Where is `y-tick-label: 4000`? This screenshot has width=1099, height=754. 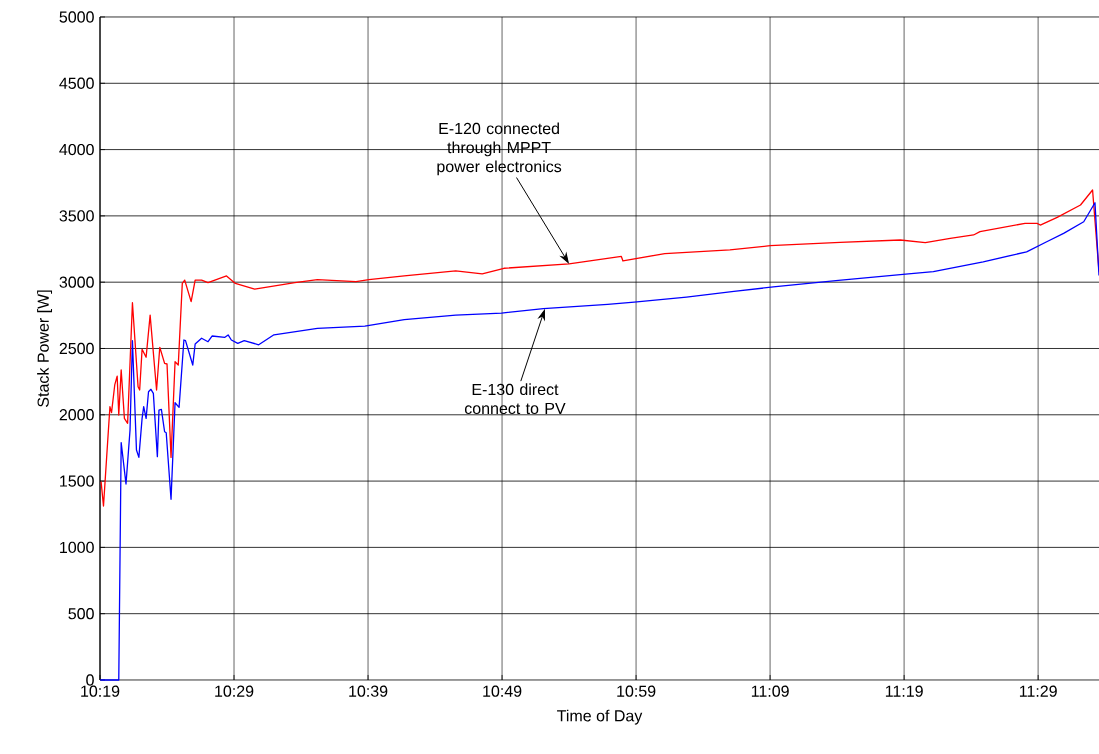
y-tick-label: 4000 is located at coordinates (76, 149).